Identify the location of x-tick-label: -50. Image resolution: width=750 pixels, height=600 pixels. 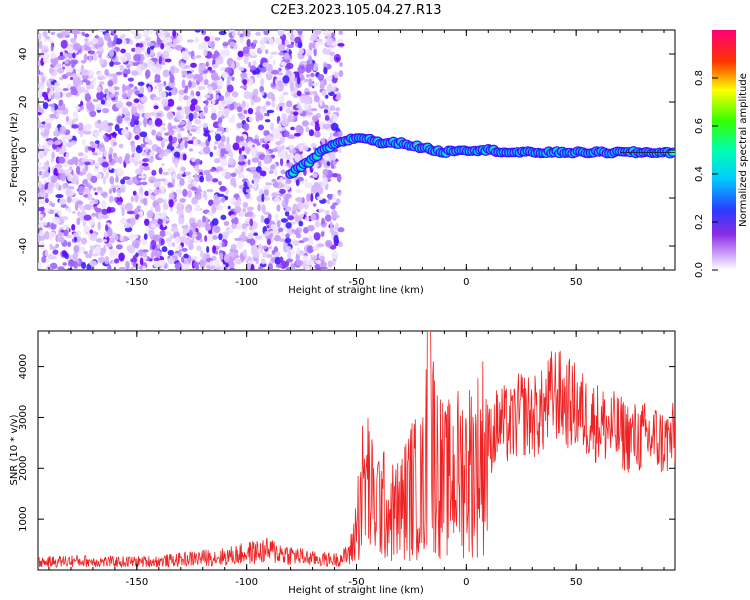
(356, 582).